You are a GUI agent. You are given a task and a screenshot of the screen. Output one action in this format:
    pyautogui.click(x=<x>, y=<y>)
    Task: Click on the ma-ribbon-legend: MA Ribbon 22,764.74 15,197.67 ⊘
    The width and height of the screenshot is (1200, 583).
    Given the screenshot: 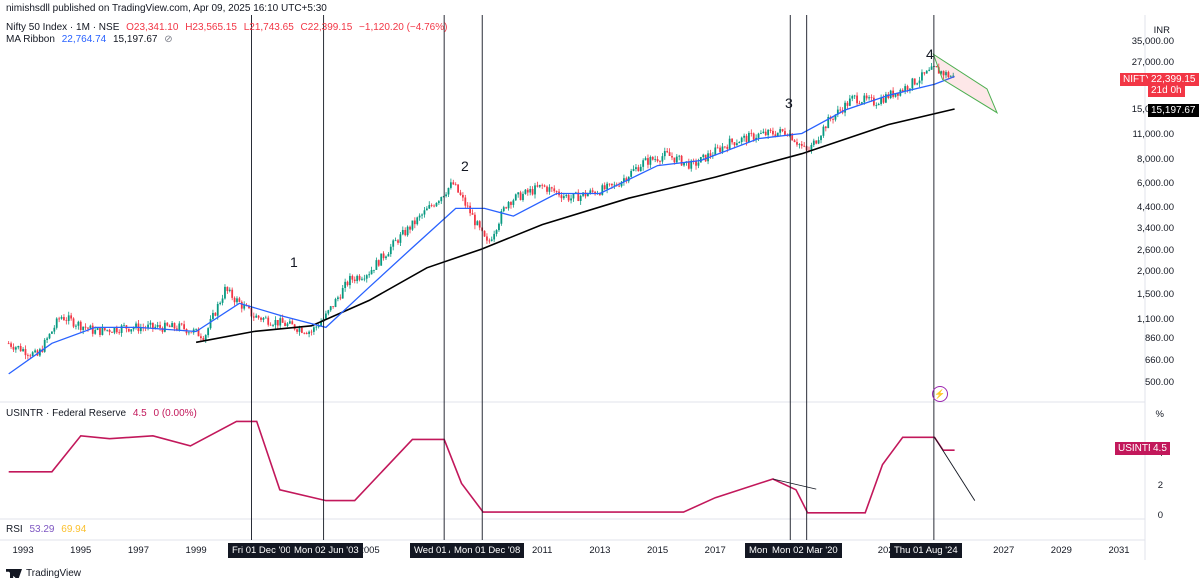 What is the action you would take?
    pyautogui.click(x=91, y=40)
    